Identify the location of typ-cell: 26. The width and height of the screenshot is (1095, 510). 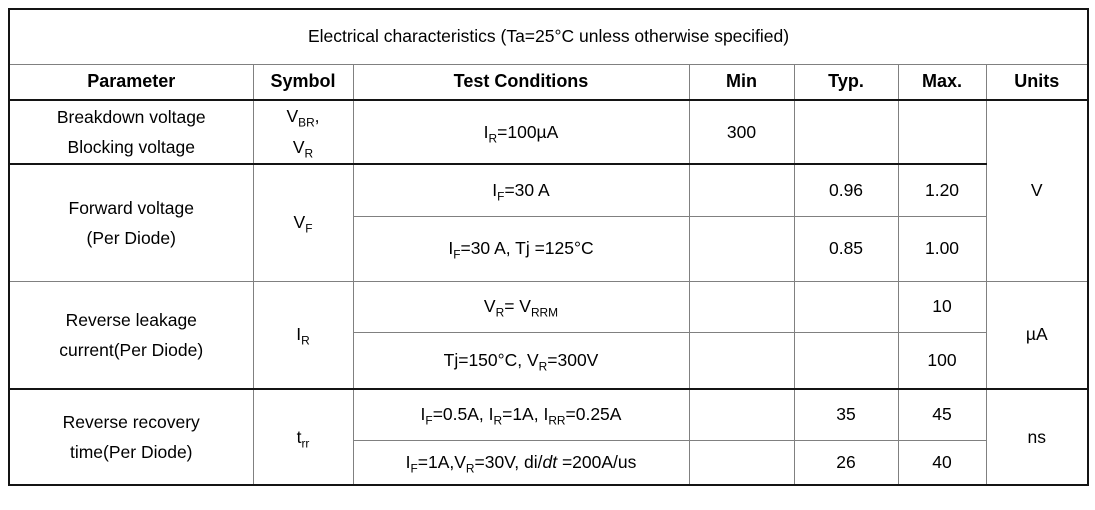
(846, 462).